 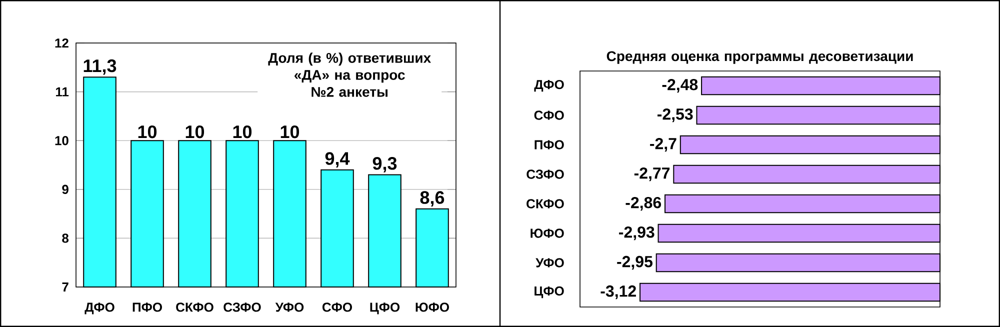 What do you see at coordinates (549, 292) in the screenshot?
I see `y-tick-label: ЦФО` at bounding box center [549, 292].